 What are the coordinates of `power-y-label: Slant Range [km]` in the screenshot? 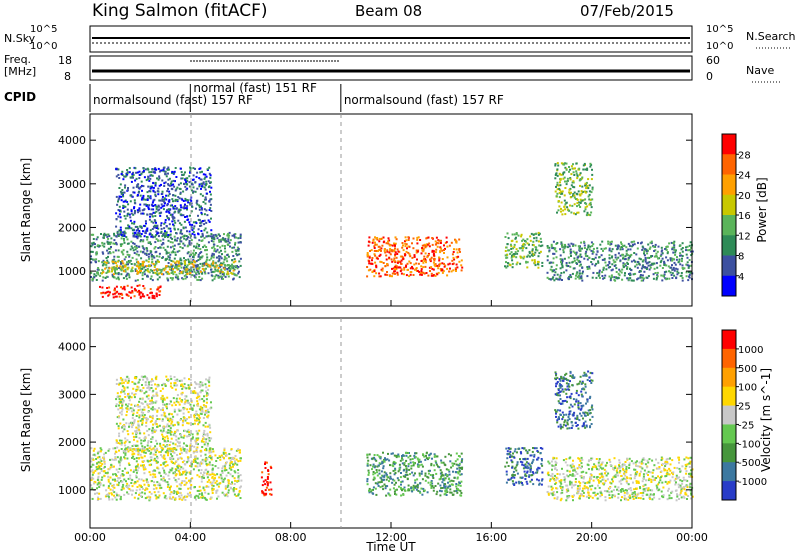 It's located at (26, 210).